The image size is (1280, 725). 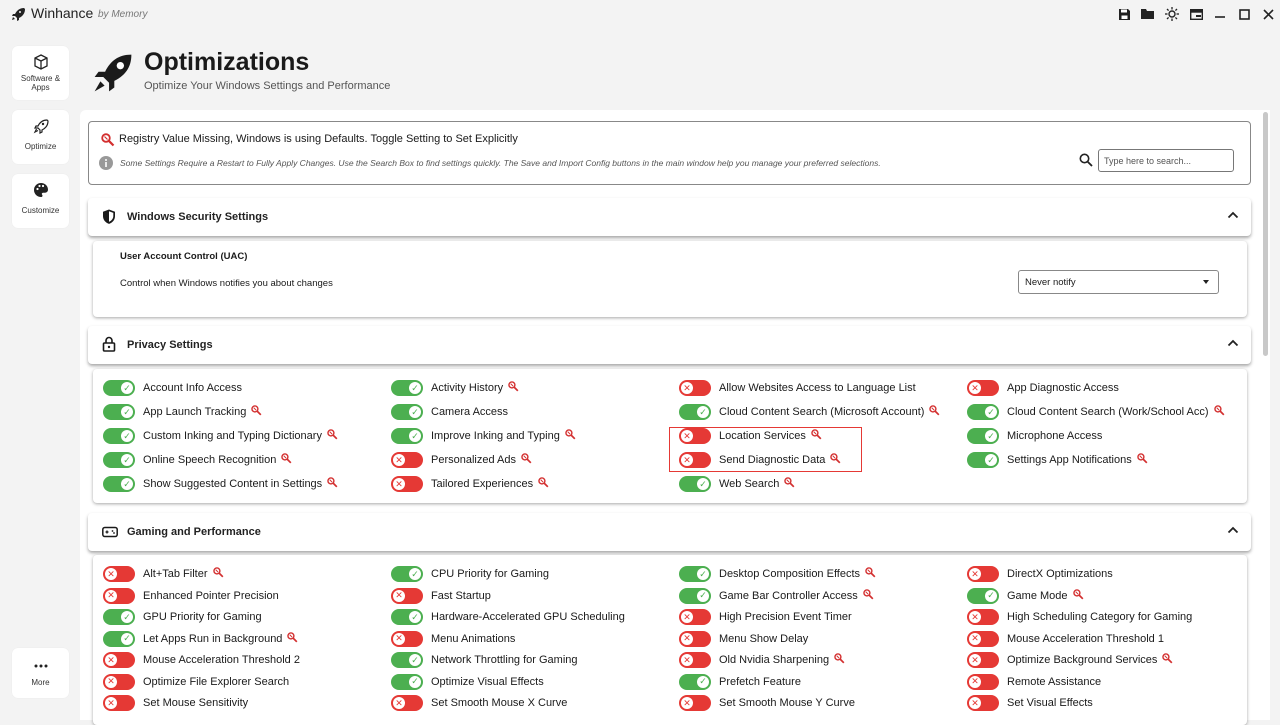 I want to click on setting-label: Personalized Ads, so click(x=473, y=460).